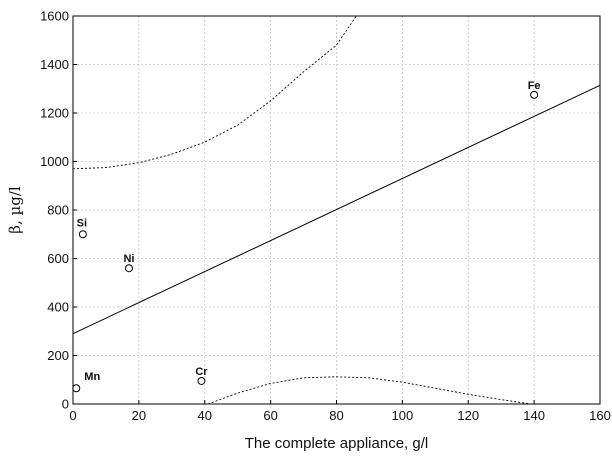 The image size is (612, 459). Describe the element at coordinates (65, 404) in the screenshot. I see `y-tick-label: 0` at that location.